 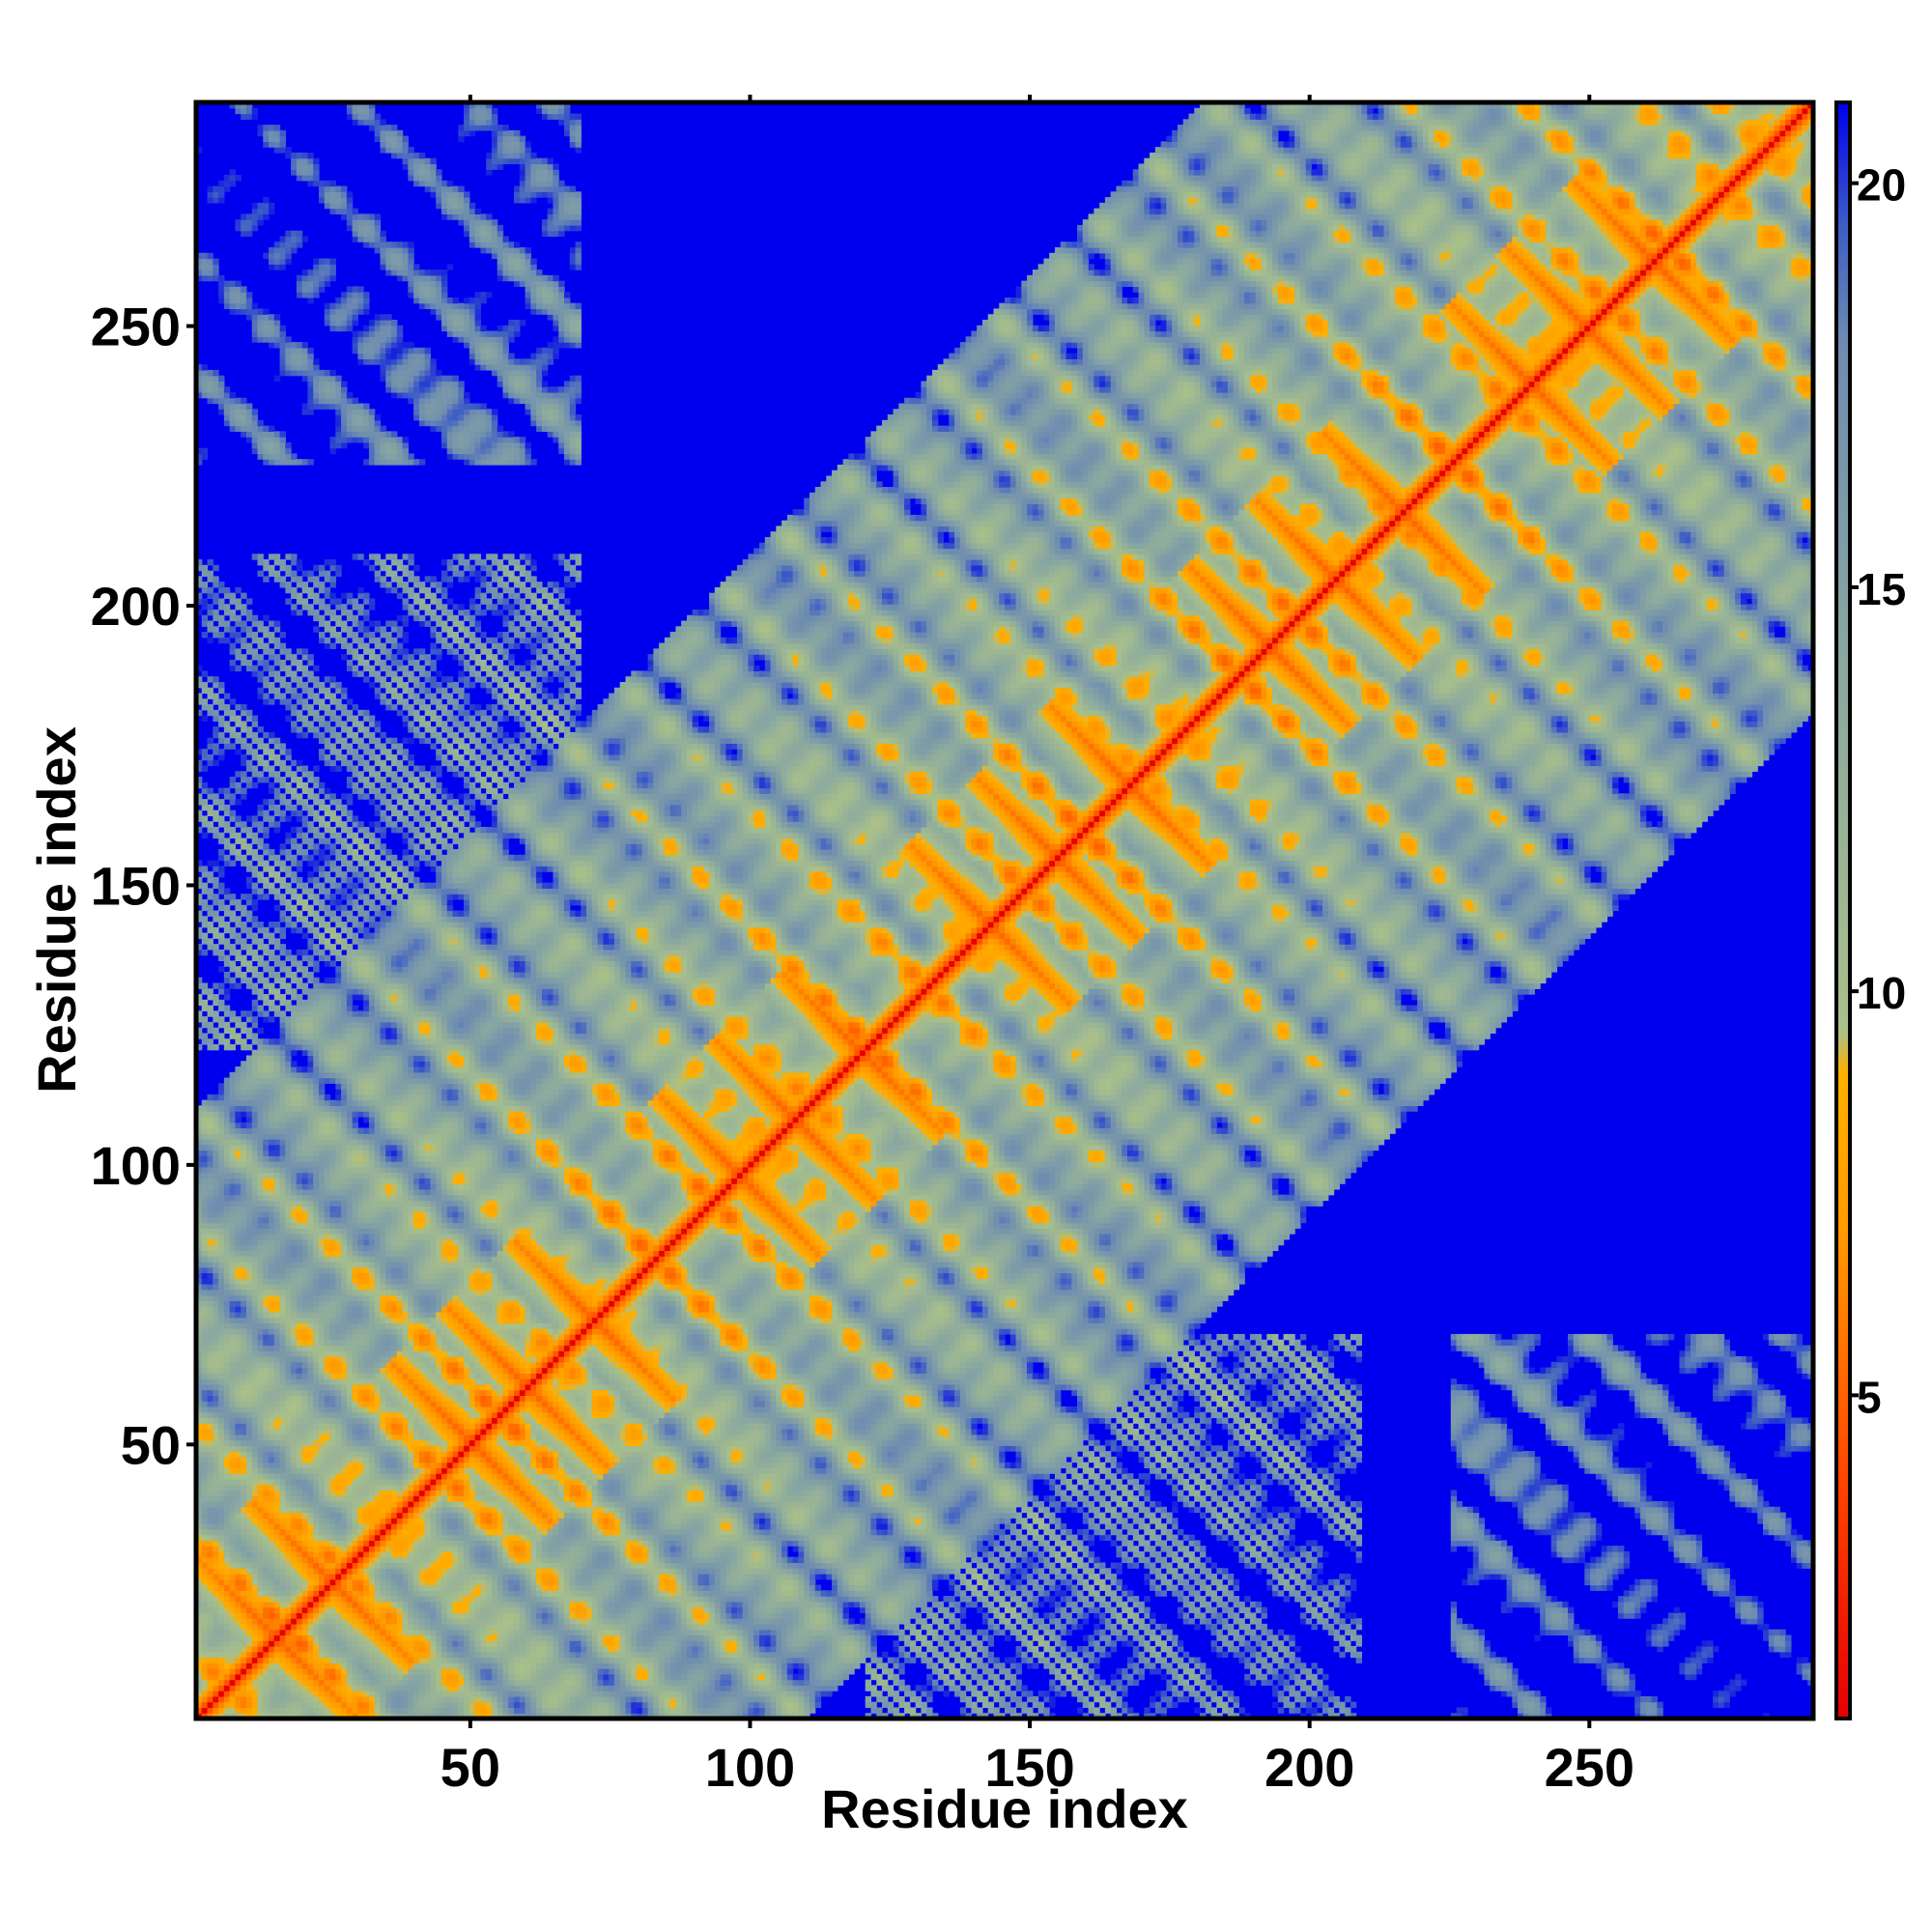 I want to click on colorbar: 5 10 15 20, so click(x=1871, y=910).